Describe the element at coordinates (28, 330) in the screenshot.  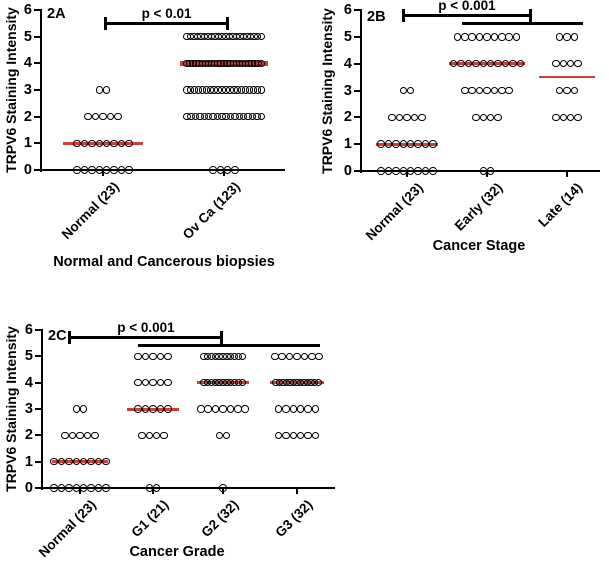
I see `y-tick-label: 6` at that location.